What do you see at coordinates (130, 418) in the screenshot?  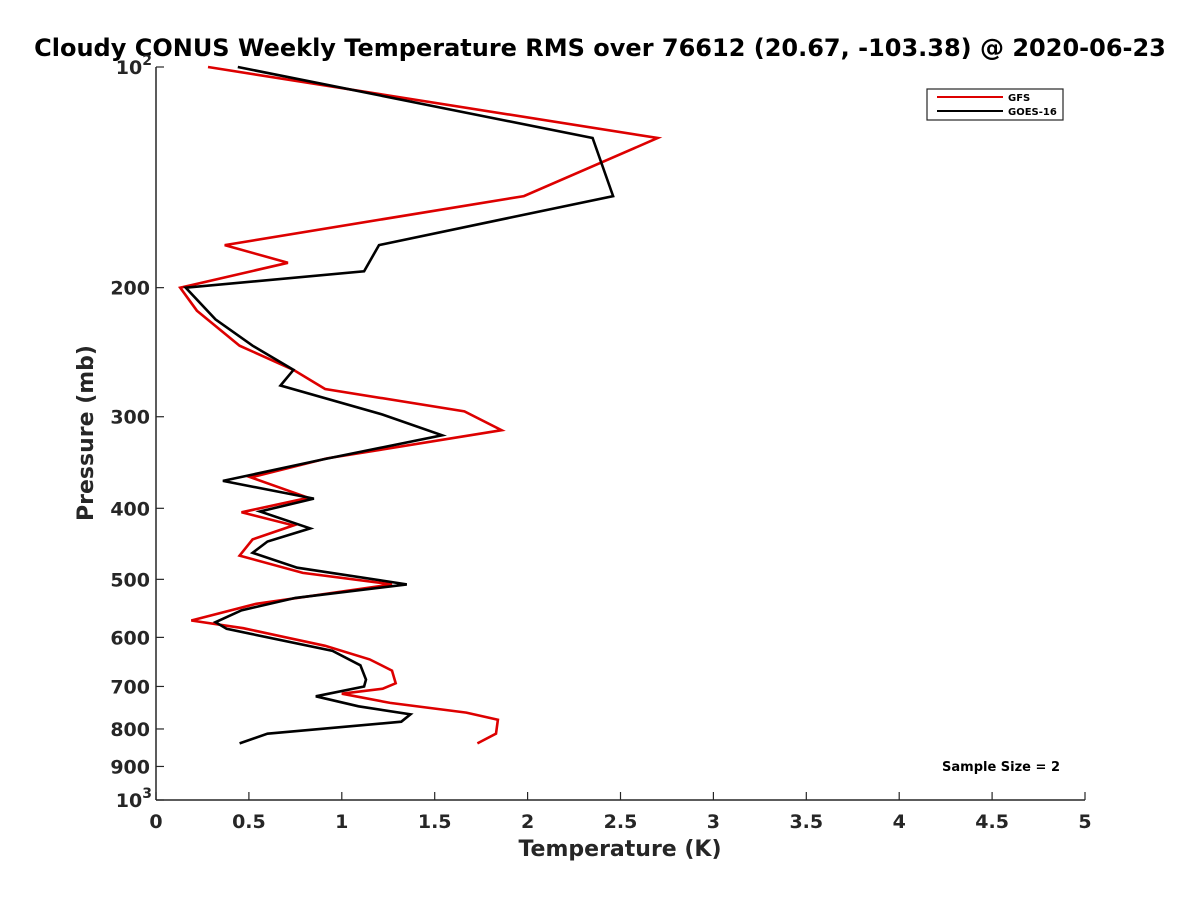 I see `y-tick-label: 300` at bounding box center [130, 418].